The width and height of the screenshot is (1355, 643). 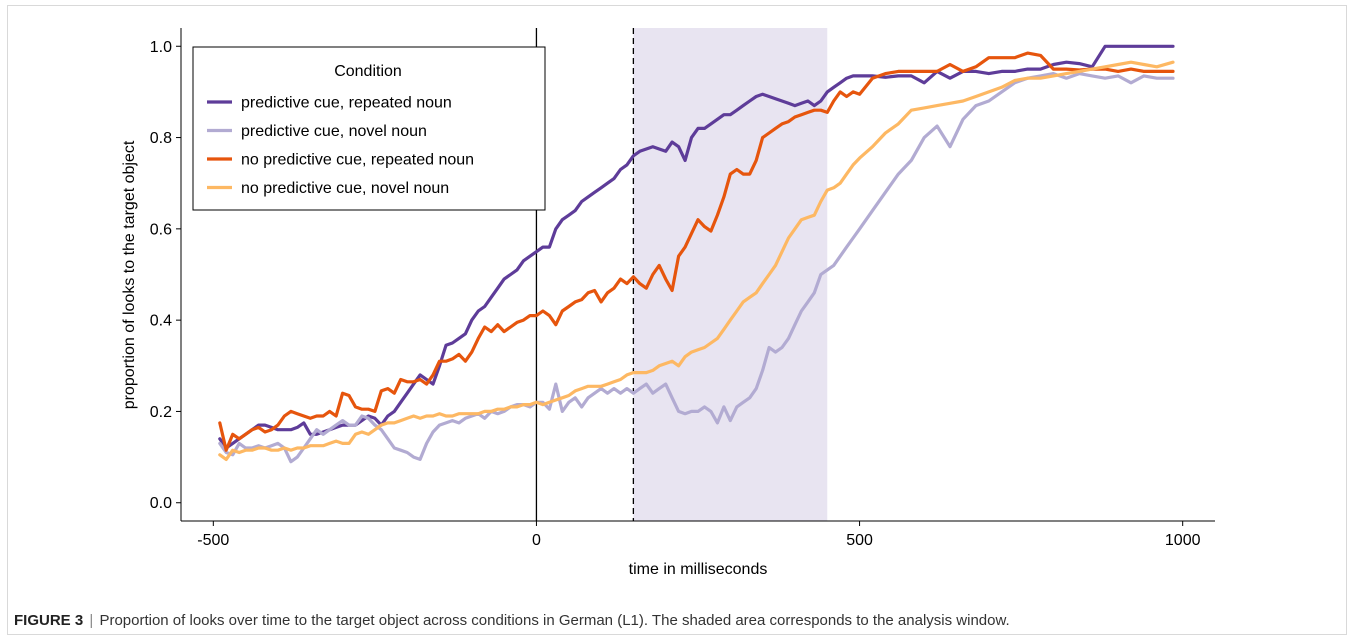 I want to click on y-tick-label: 0.0, so click(x=161, y=503).